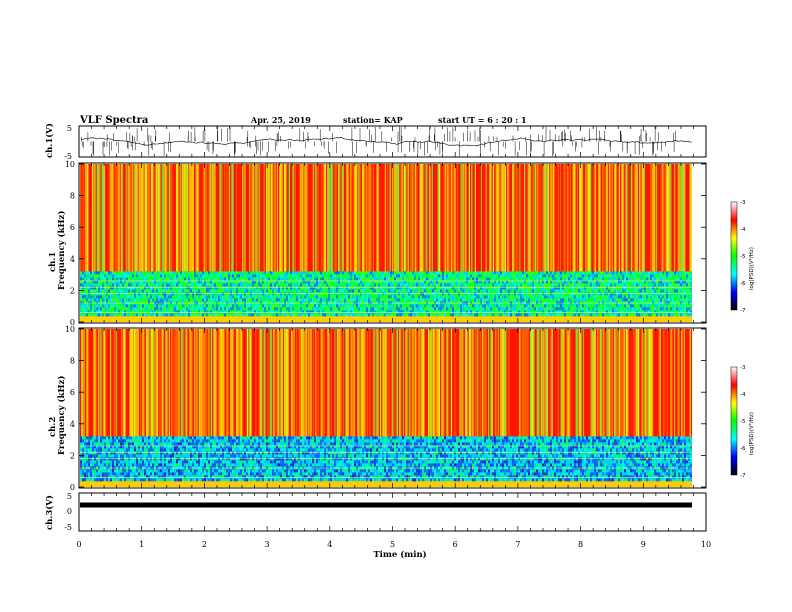  What do you see at coordinates (114, 120) in the screenshot?
I see `figure-title: VLF Spectra` at bounding box center [114, 120].